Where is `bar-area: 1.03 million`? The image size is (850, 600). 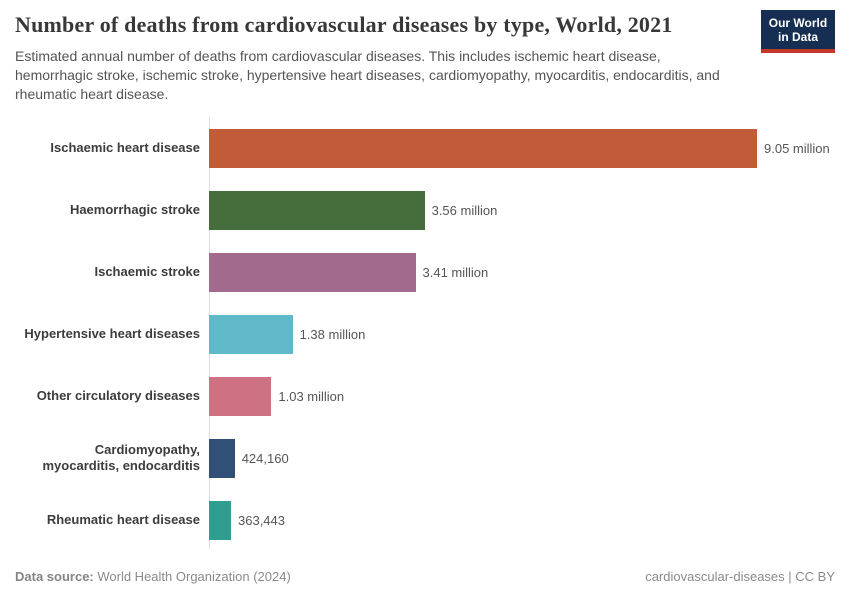 bar-area: 1.03 million is located at coordinates (522, 396).